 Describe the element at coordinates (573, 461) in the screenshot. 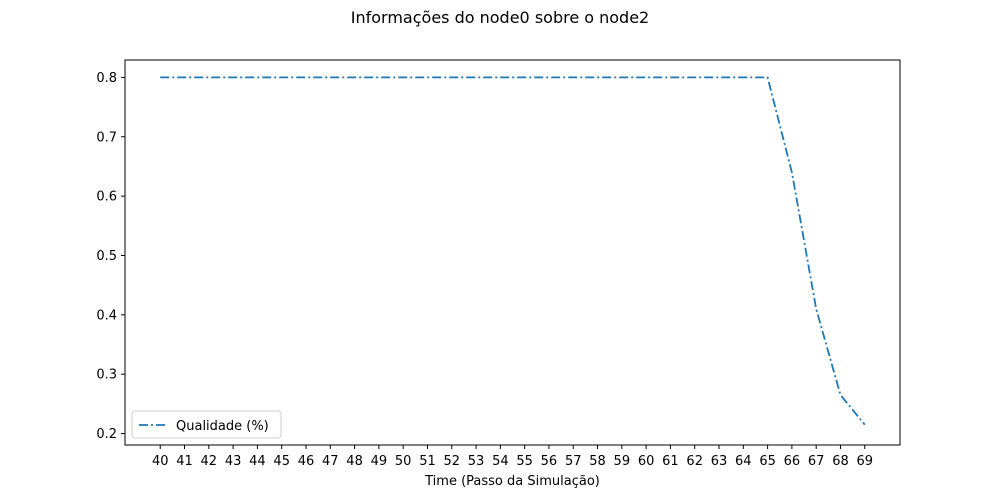

I see `x-tick-label: 57` at that location.